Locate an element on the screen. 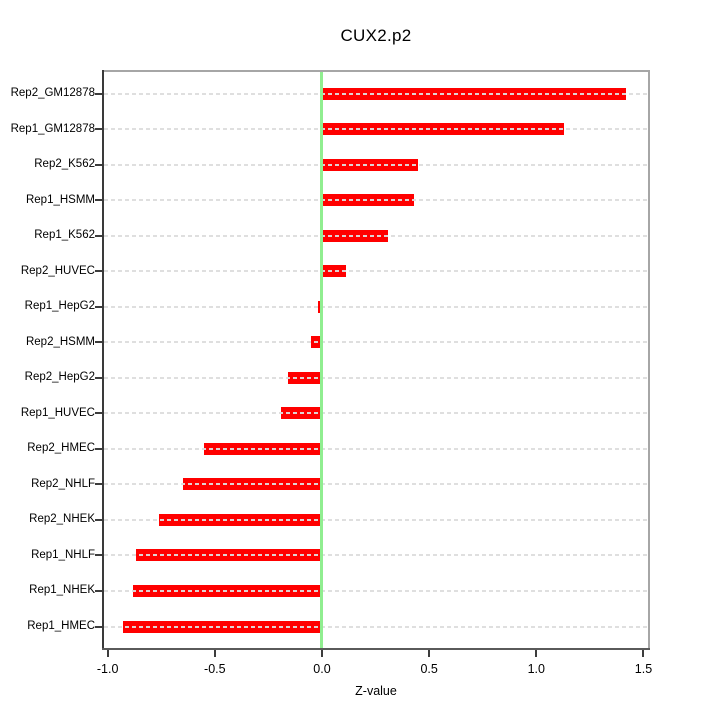 The image size is (720, 720). y-axis-category-label: Rep2_NHLF is located at coordinates (63, 483).